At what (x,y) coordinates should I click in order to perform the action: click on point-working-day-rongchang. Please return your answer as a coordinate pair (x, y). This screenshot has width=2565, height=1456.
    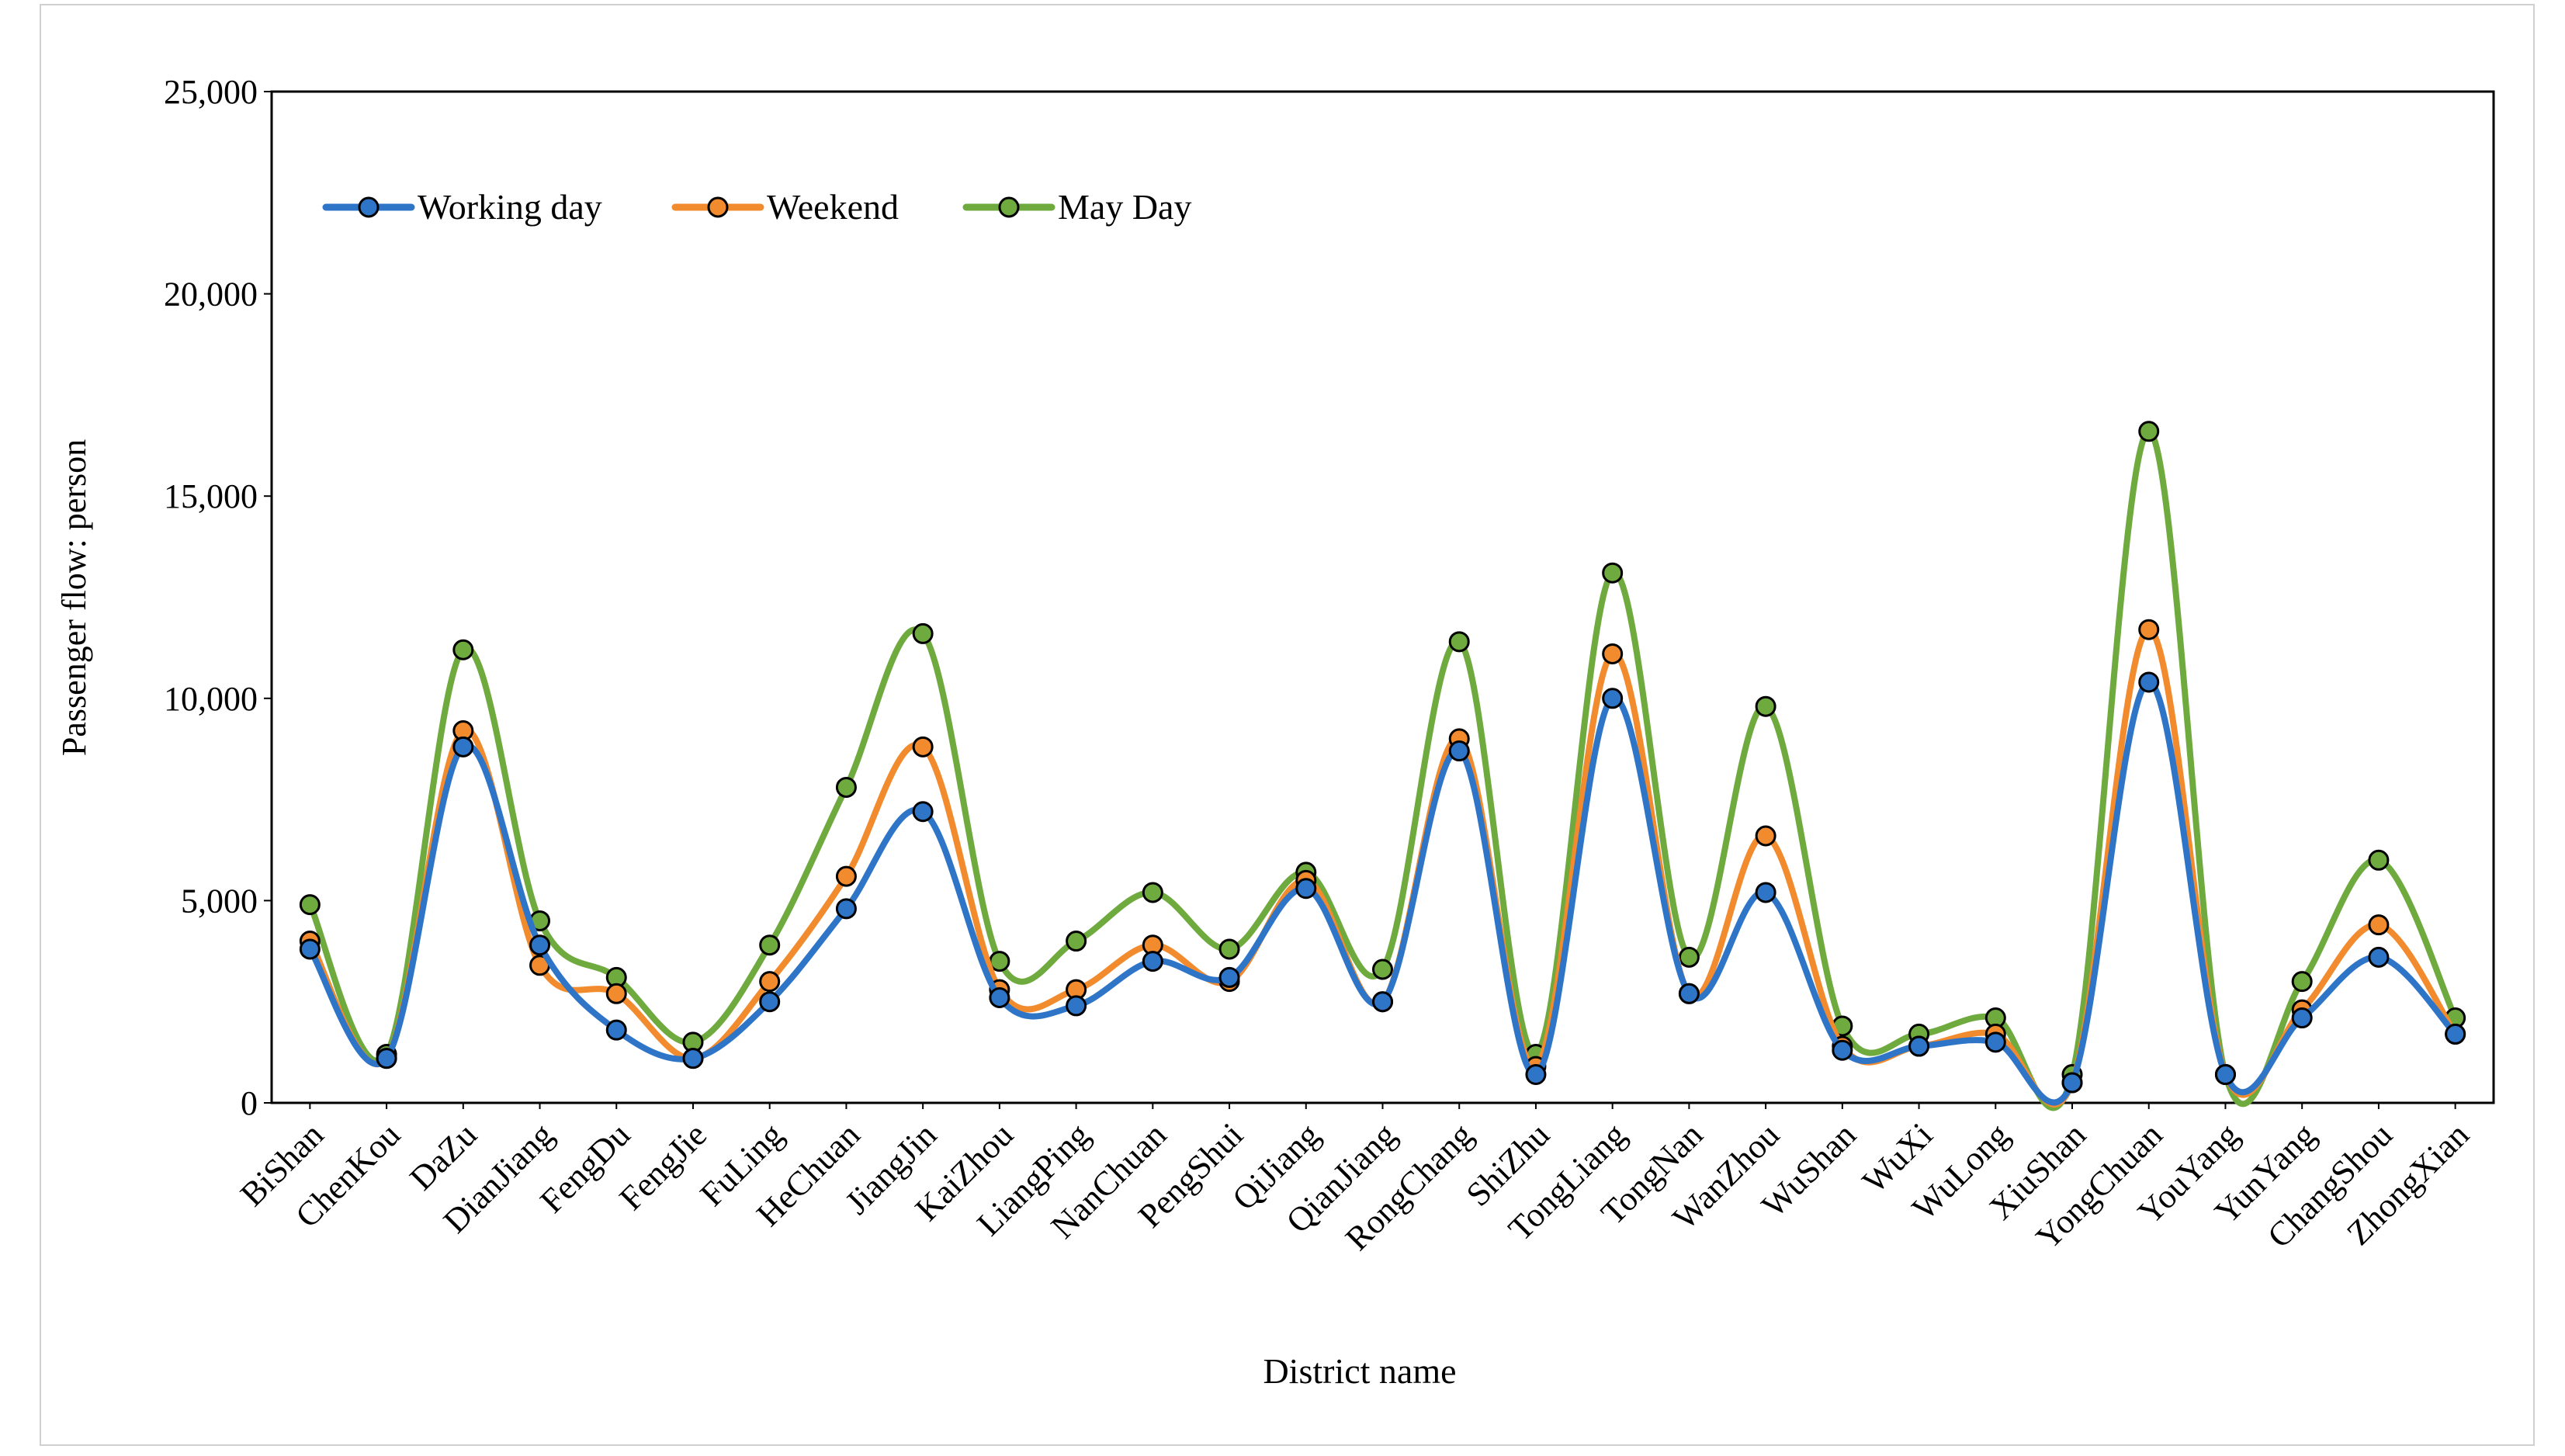
    Looking at the image, I should click on (1459, 751).